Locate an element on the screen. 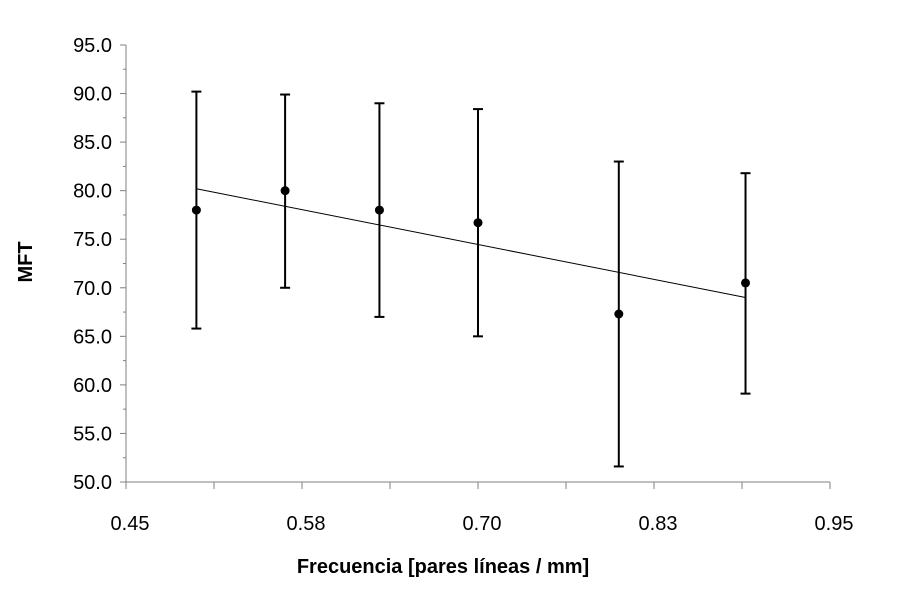 This screenshot has height=601, width=911. y-axis-title: MFT is located at coordinates (26, 261).